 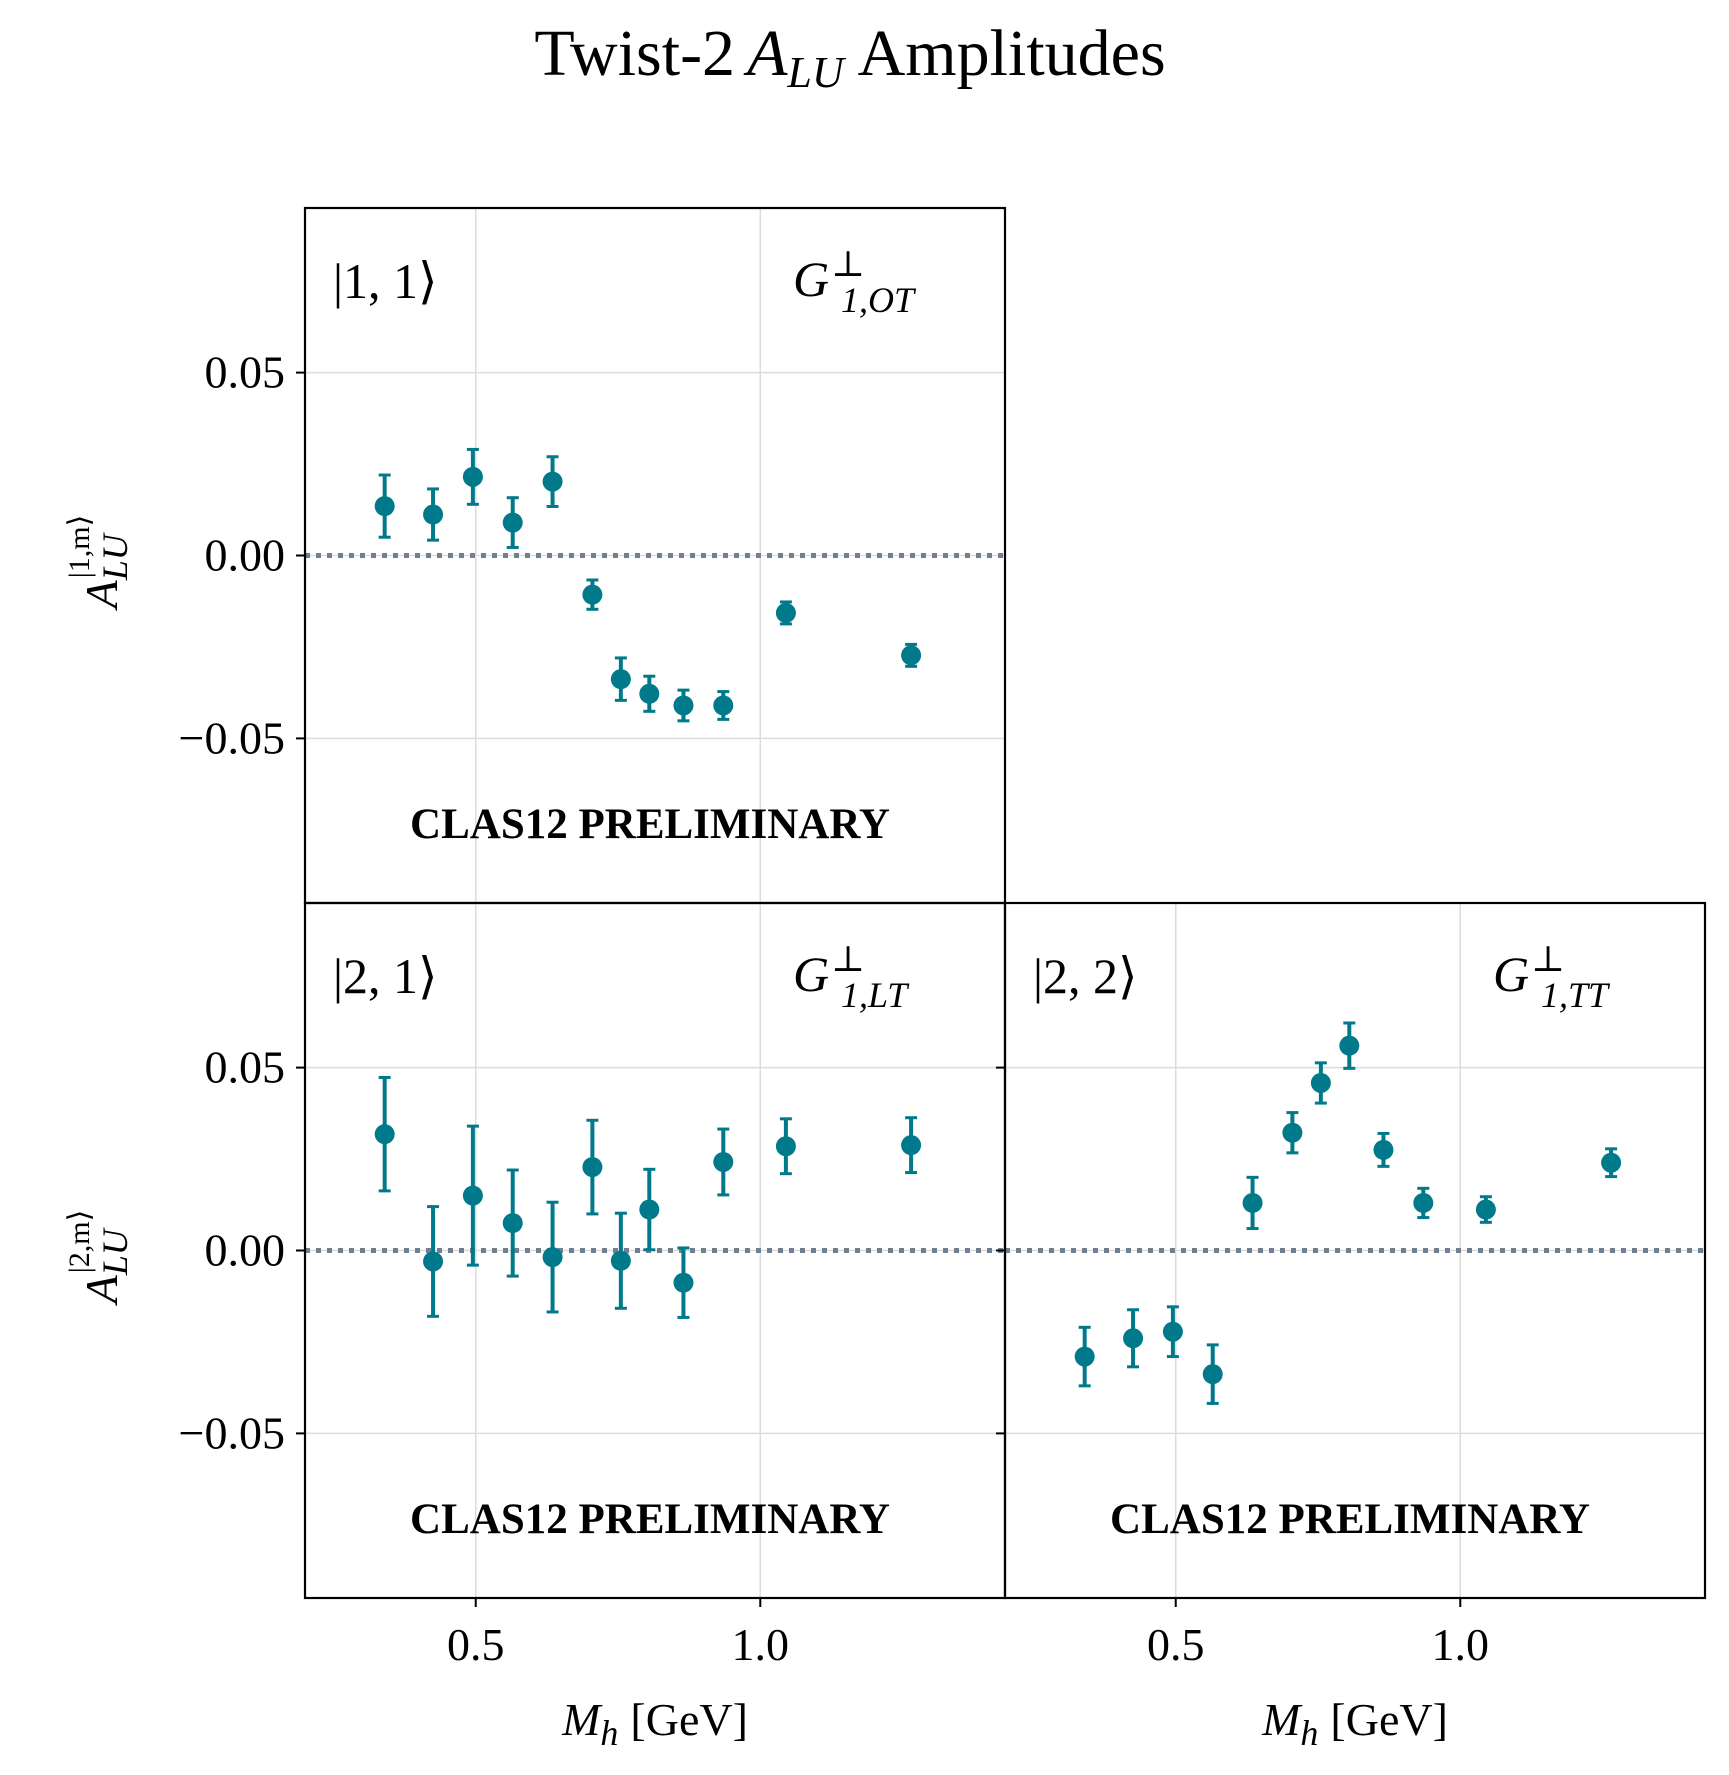 I want to click on figure-title: Twist-2 ALU Amplitudes, so click(x=849, y=57).